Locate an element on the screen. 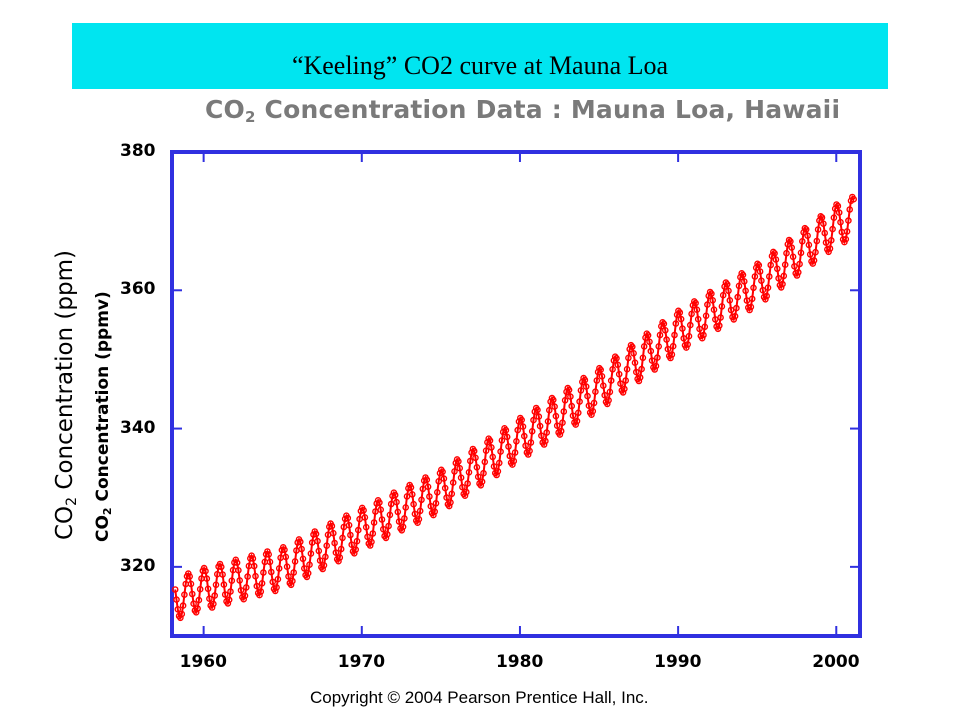 This screenshot has height=720, width=960. slide-title: “Keeling” CO2 curve at Mauna Loa is located at coordinates (480, 65).